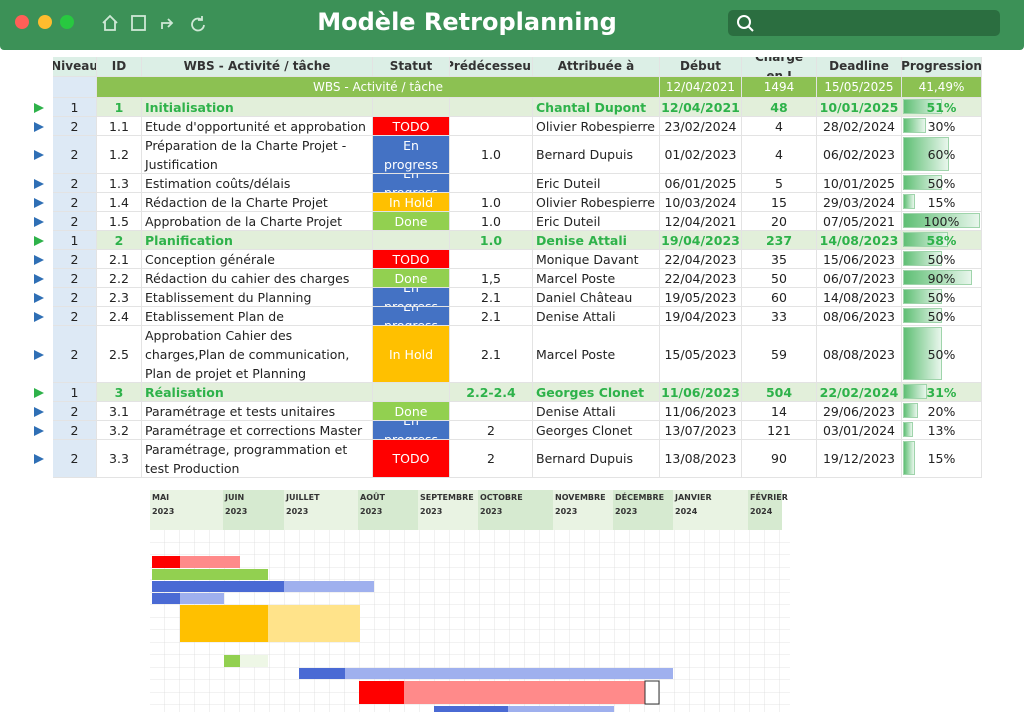 This screenshot has height=716, width=1024. What do you see at coordinates (491, 459) in the screenshot?
I see `predecessor-cell: 2` at bounding box center [491, 459].